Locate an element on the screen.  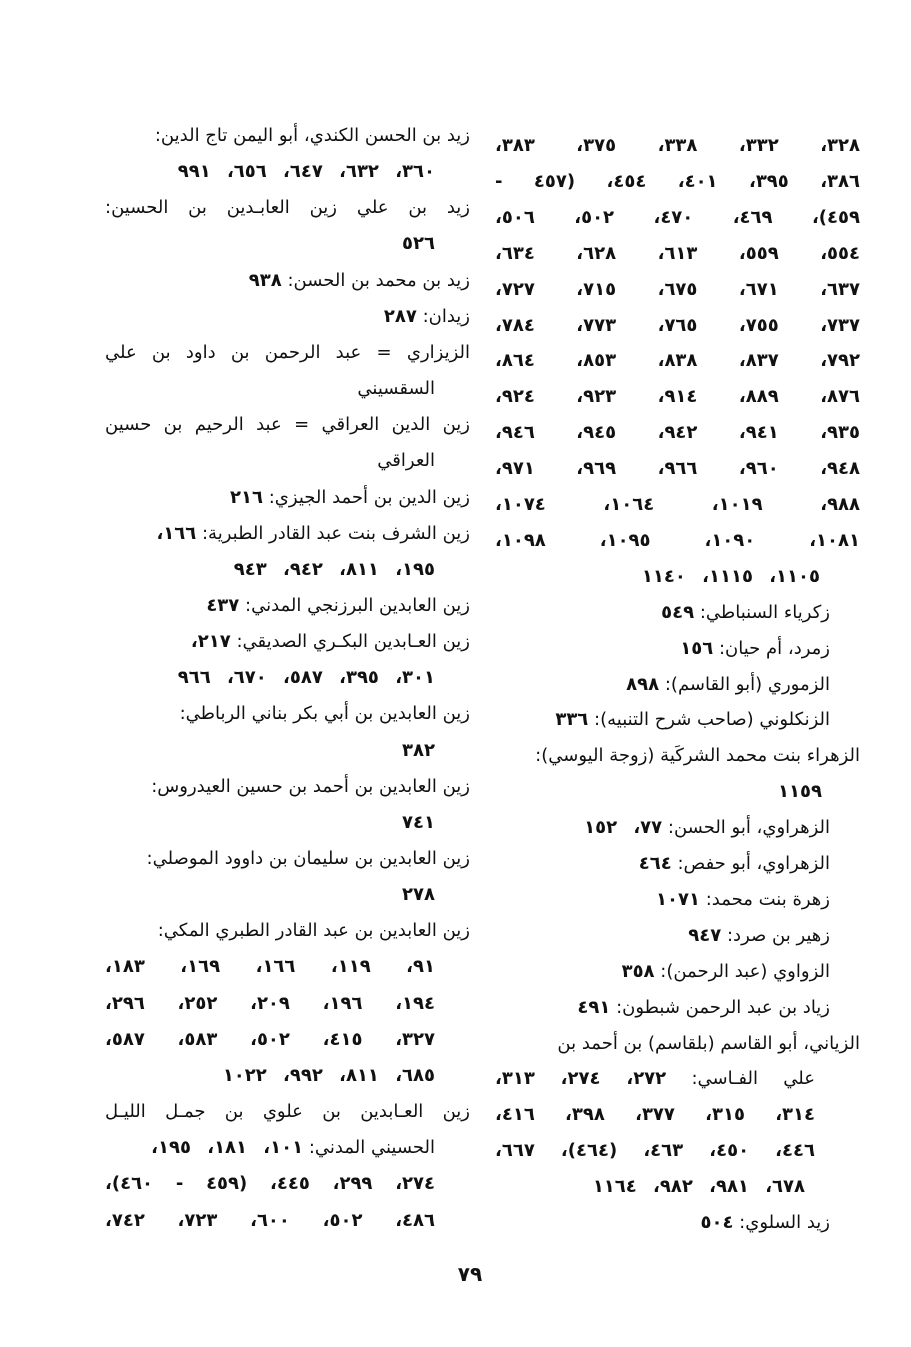
page-references: ٨٩٨ is located at coordinates (643, 684).